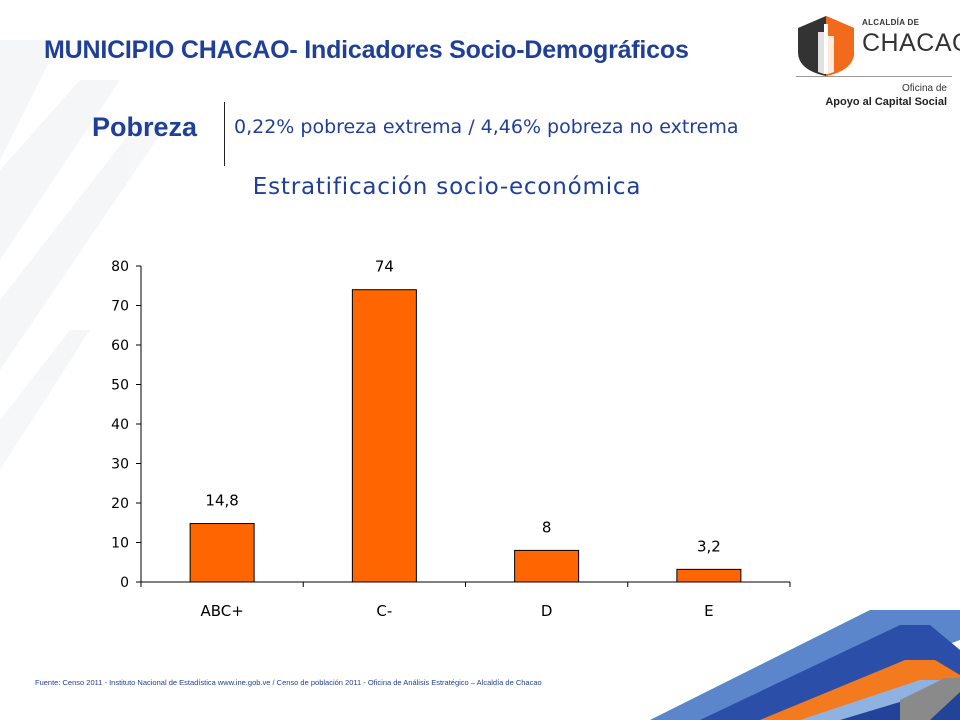  Describe the element at coordinates (120, 544) in the screenshot. I see `y-tick-label: 10` at that location.